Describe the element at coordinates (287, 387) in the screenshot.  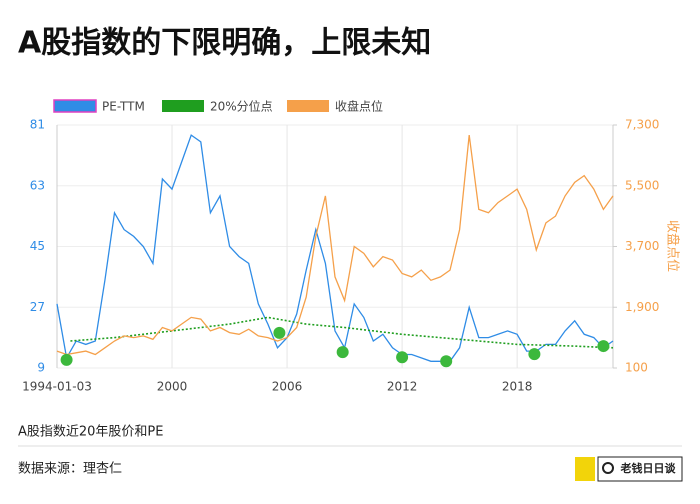
I see `x-tick-label: 2006` at that location.